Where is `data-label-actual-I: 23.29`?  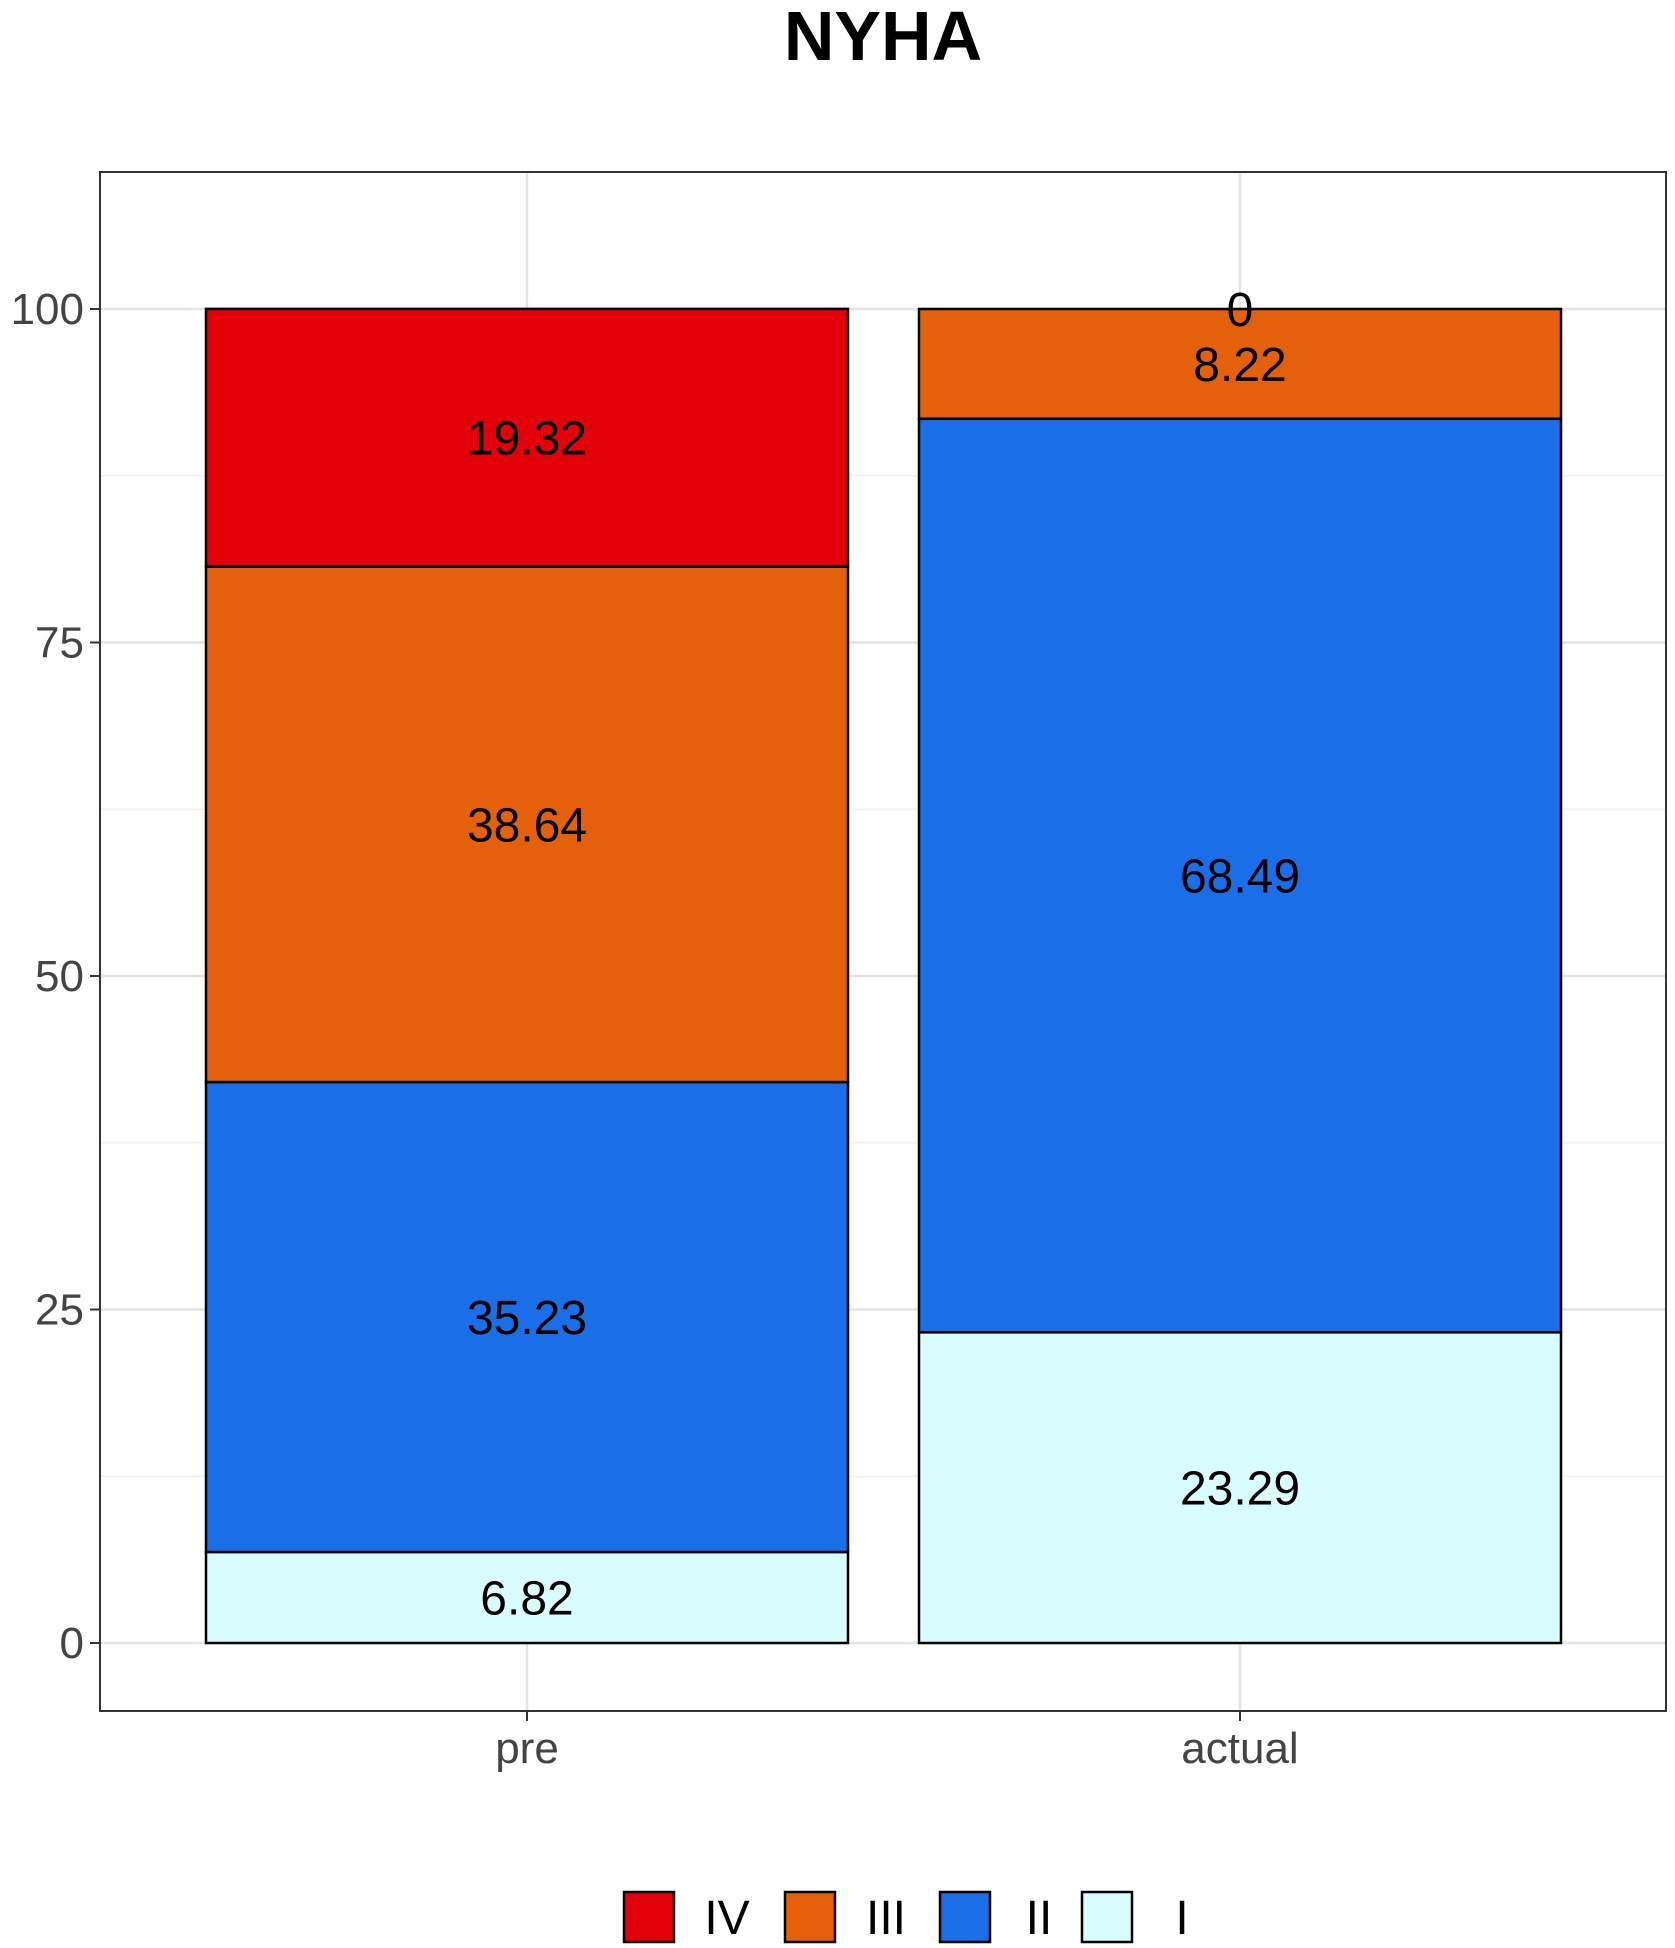
data-label-actual-I: 23.29 is located at coordinates (1240, 1489).